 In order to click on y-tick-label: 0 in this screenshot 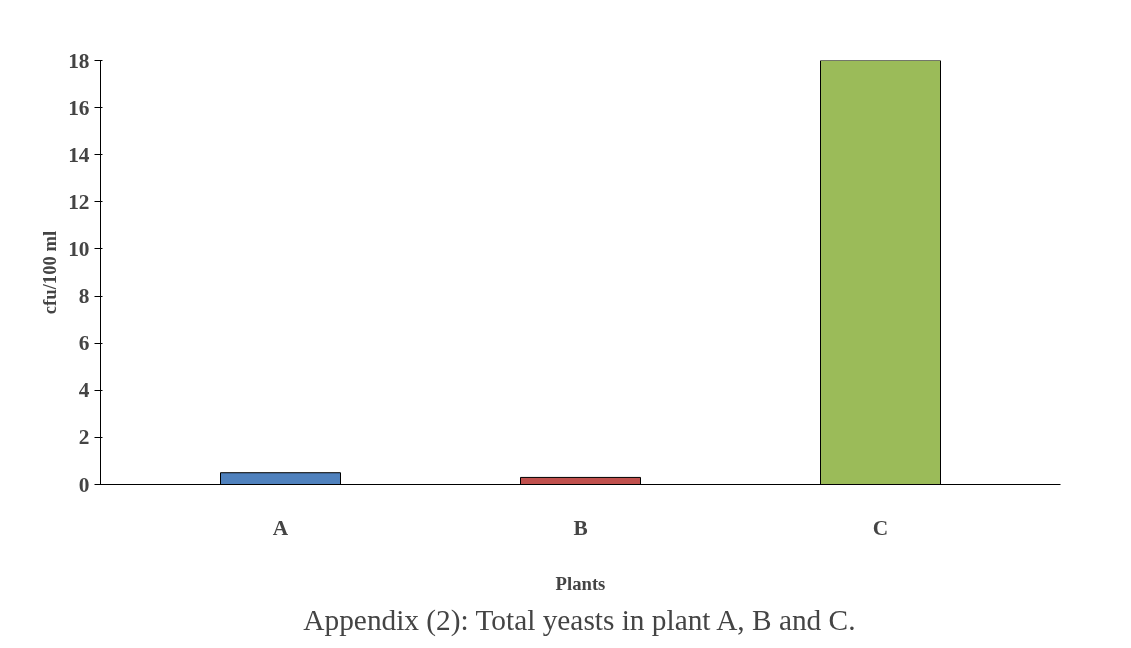, I will do `click(84, 484)`.